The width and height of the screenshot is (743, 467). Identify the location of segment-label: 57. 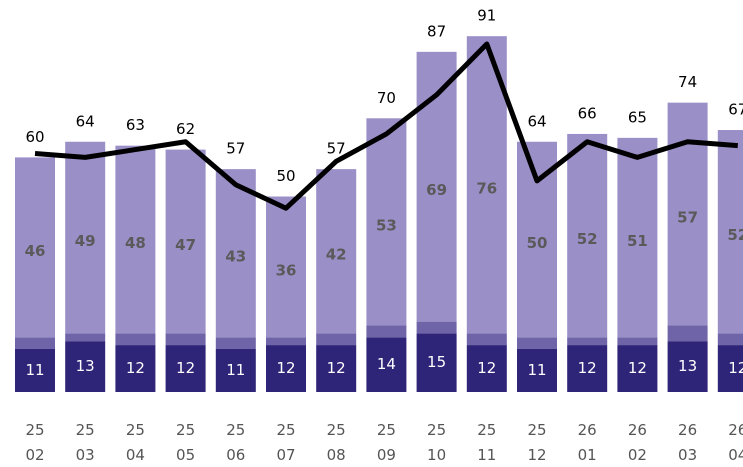
(687, 218).